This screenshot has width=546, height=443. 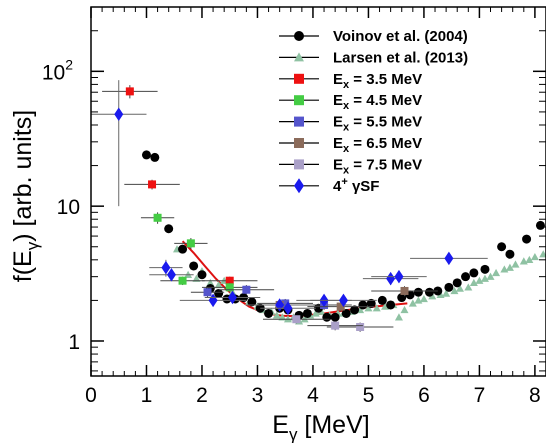 What do you see at coordinates (377, 81) in the screenshot?
I see `legend-label-ex35: Ex = 3.5 MeV` at bounding box center [377, 81].